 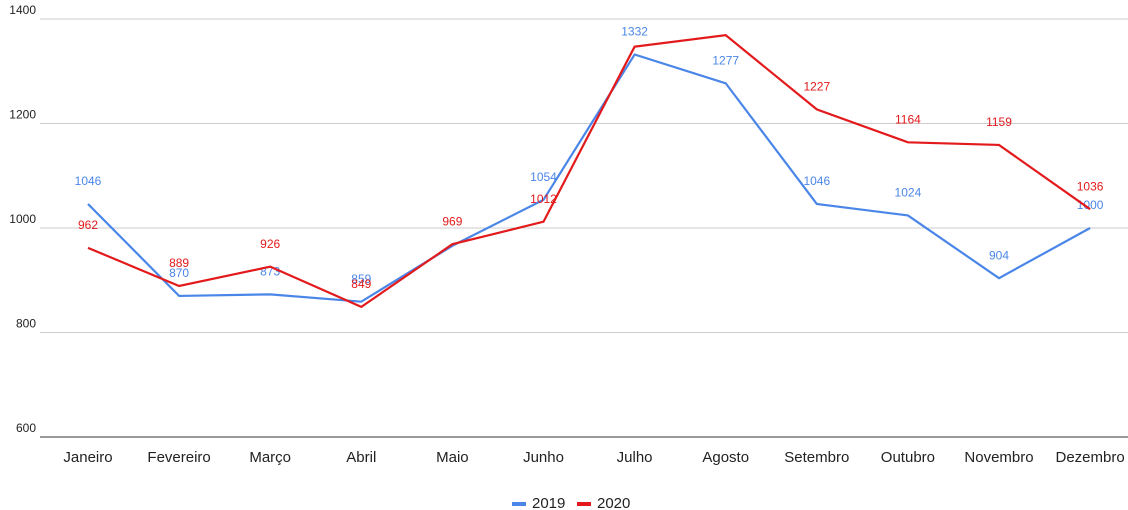 What do you see at coordinates (87, 457) in the screenshot?
I see `x-tick-label: Janeiro` at bounding box center [87, 457].